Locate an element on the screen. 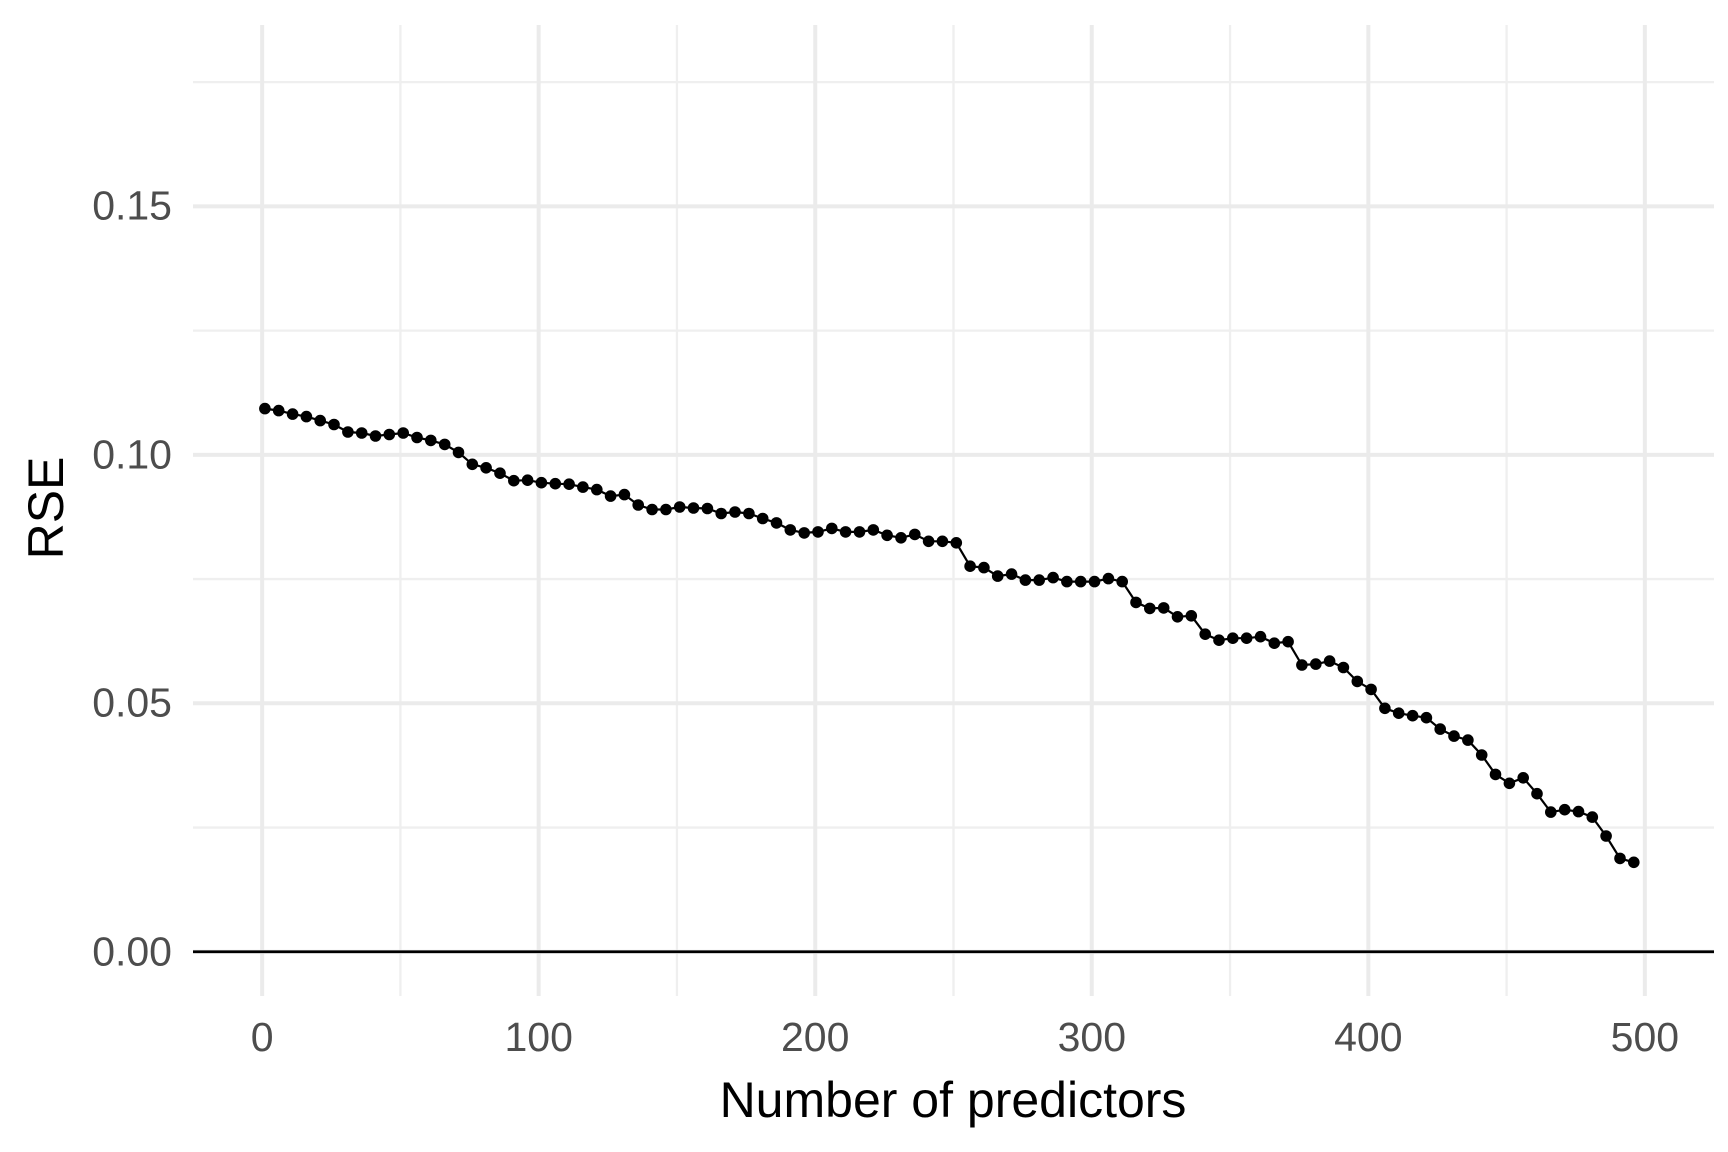 This screenshot has width=1728, height=1152. x-tick-label-400: 400 is located at coordinates (1368, 1037).